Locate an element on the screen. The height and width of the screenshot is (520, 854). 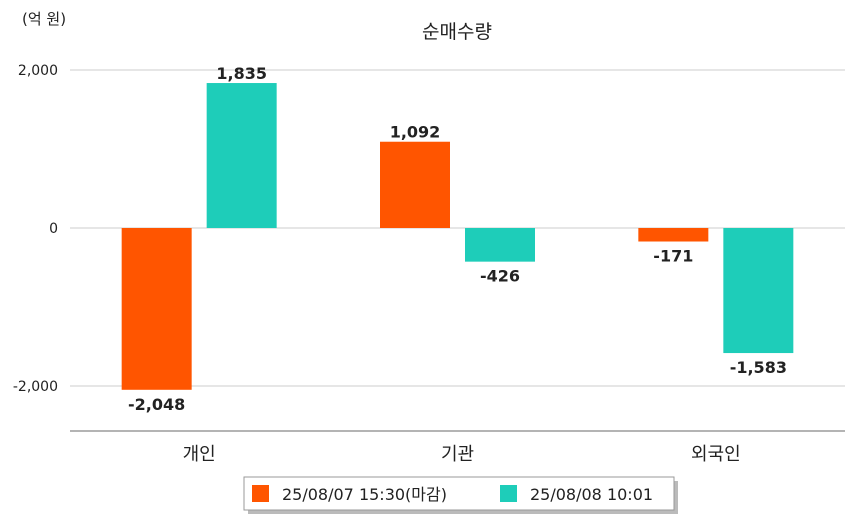
x-axis-ticks: 개인 기관 외국인 is located at coordinates (462, 454).